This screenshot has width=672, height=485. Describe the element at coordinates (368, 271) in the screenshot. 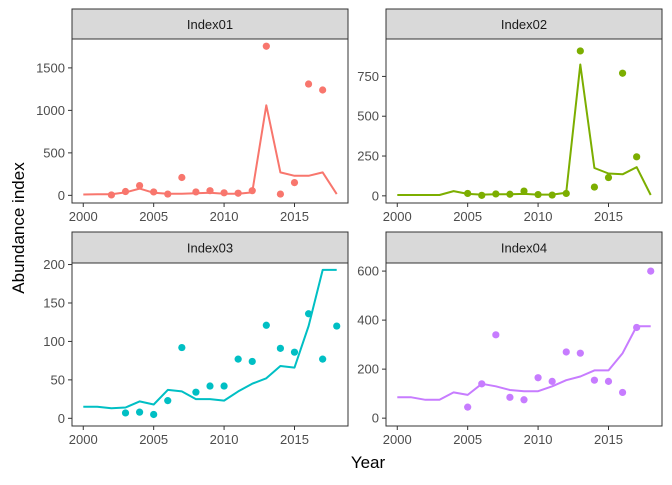

I see `y-tick-label: 600` at that location.